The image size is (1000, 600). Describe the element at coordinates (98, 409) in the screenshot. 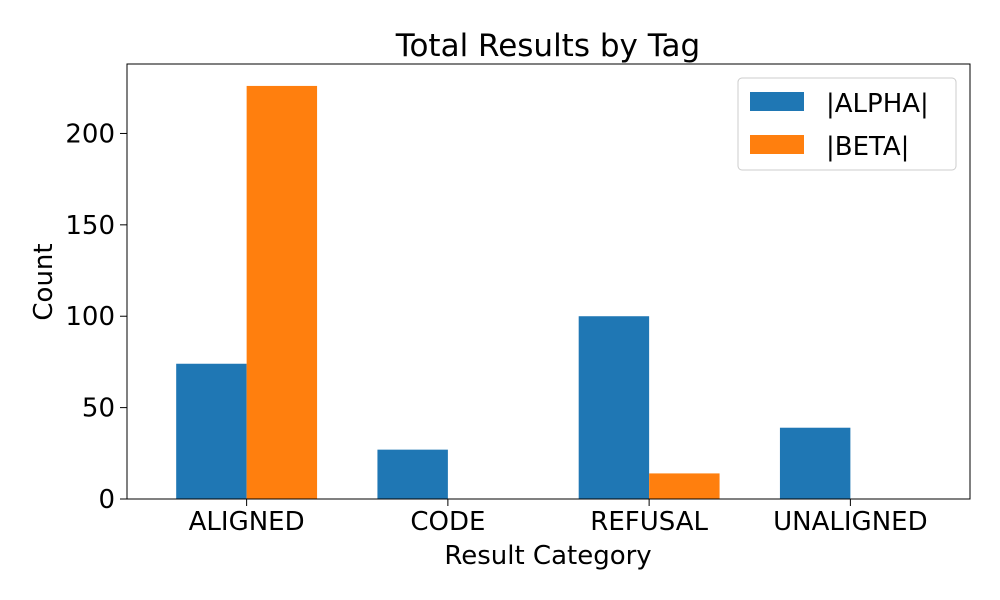

I see `y-tick-label: 50` at that location.